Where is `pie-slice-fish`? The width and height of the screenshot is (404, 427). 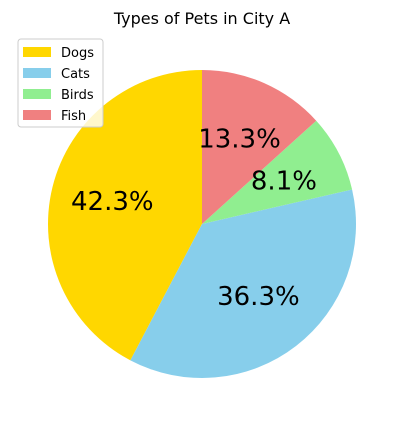 pie-slice-fish is located at coordinates (259, 147).